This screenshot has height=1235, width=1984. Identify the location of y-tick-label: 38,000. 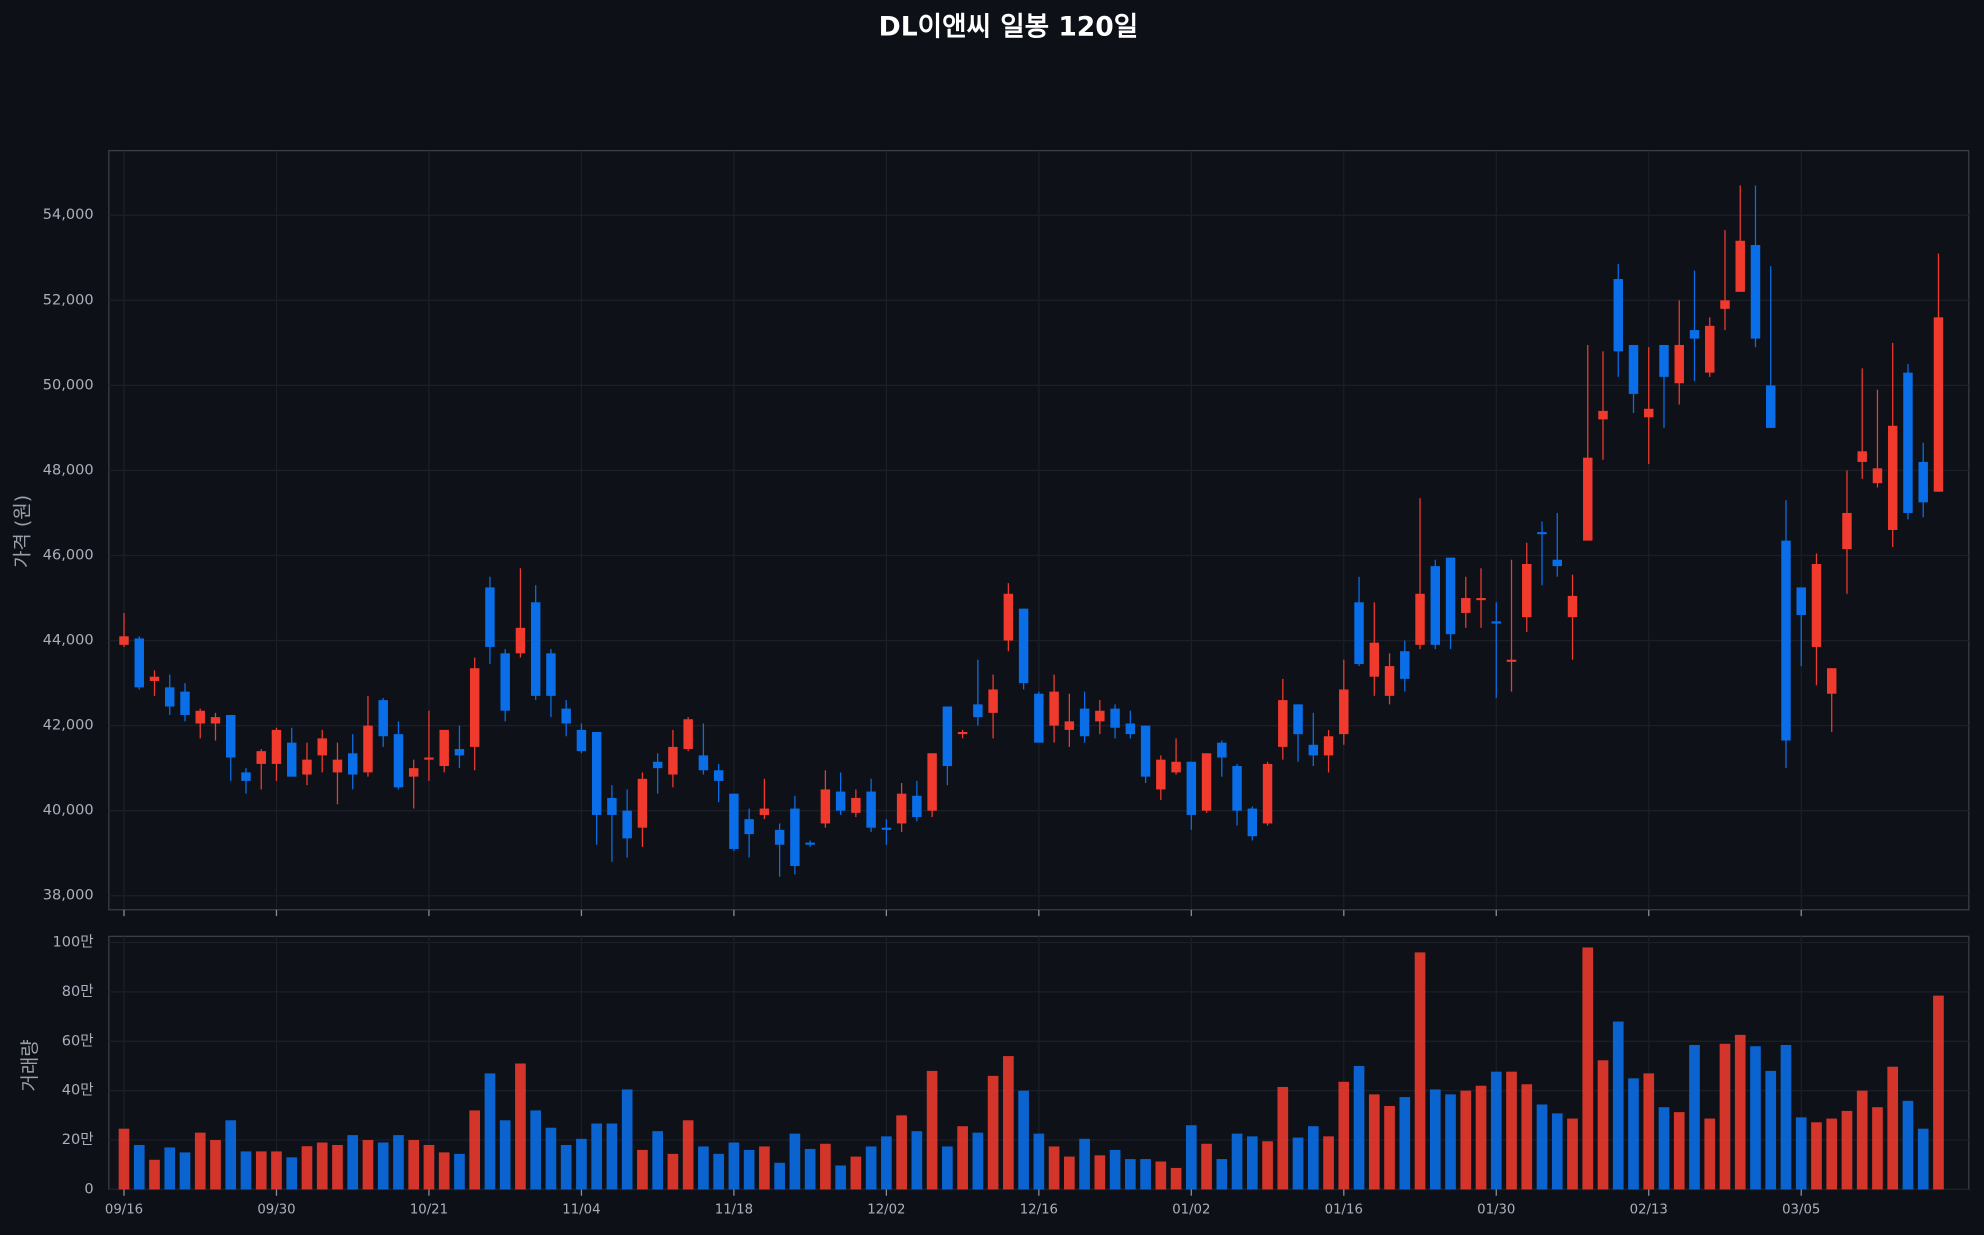
(68, 895).